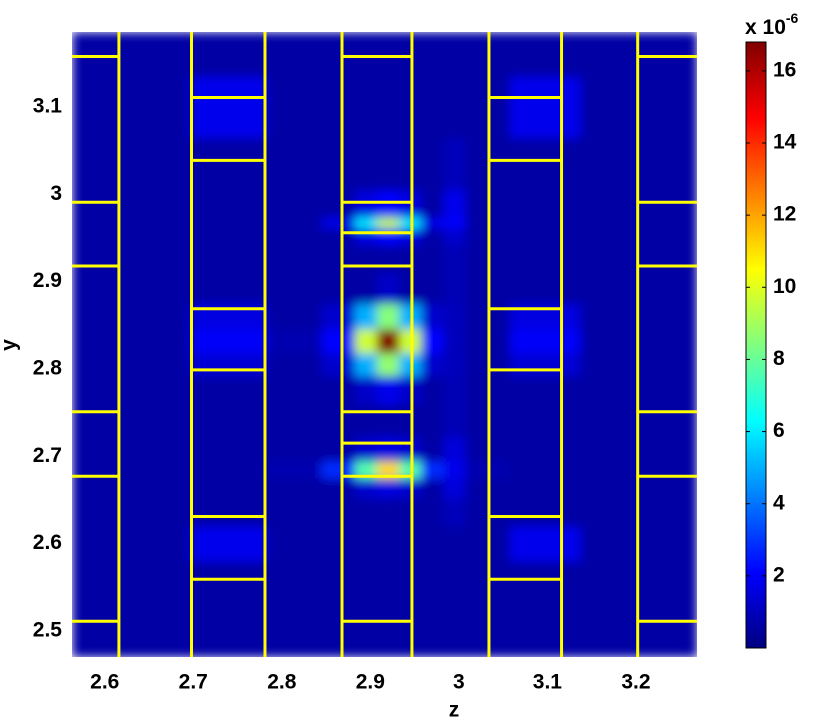 The image size is (822, 724). What do you see at coordinates (10, 345) in the screenshot?
I see `y-axis-label: y` at bounding box center [10, 345].